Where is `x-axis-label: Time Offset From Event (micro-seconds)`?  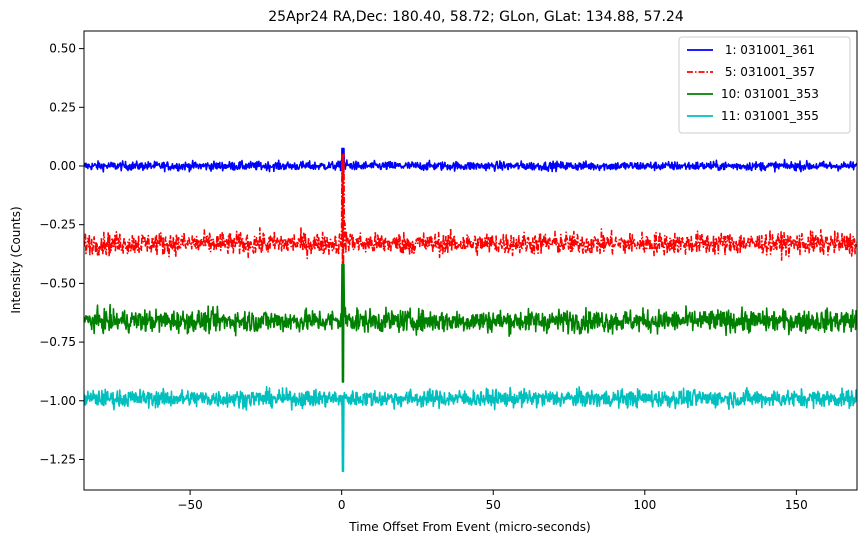
x-axis-label: Time Offset From Event (micro-seconds) is located at coordinates (469, 527).